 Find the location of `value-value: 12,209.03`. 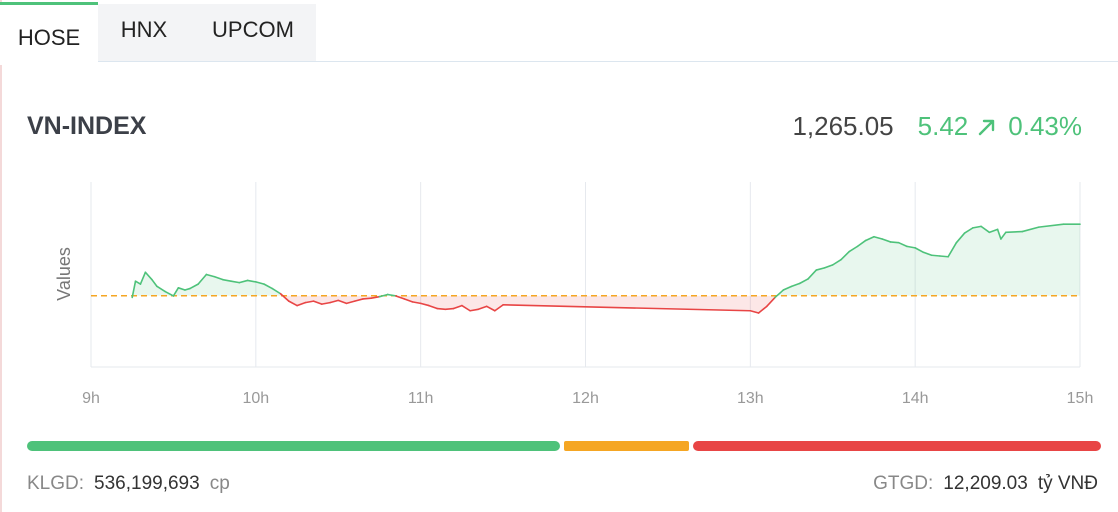

value-value: 12,209.03 is located at coordinates (985, 483).